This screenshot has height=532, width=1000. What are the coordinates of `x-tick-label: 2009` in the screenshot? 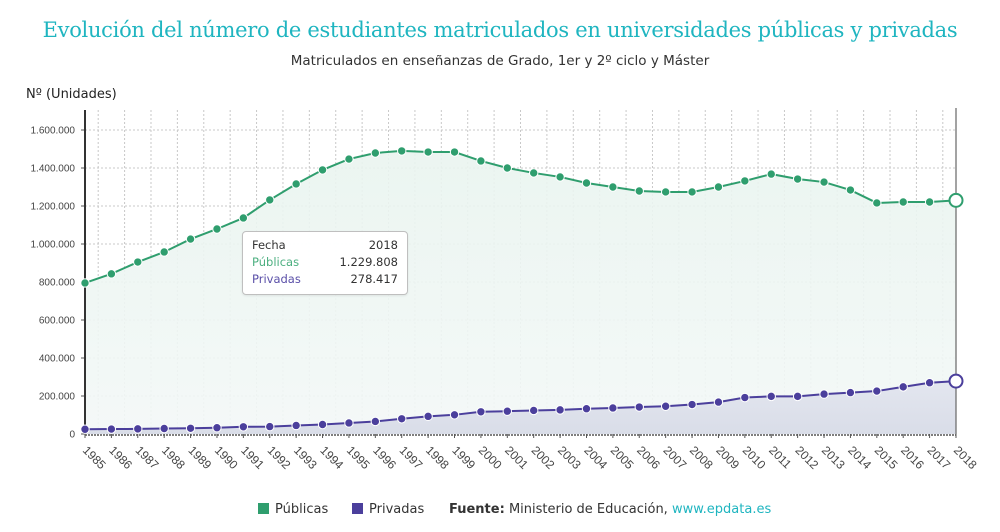 It's located at (727, 457).